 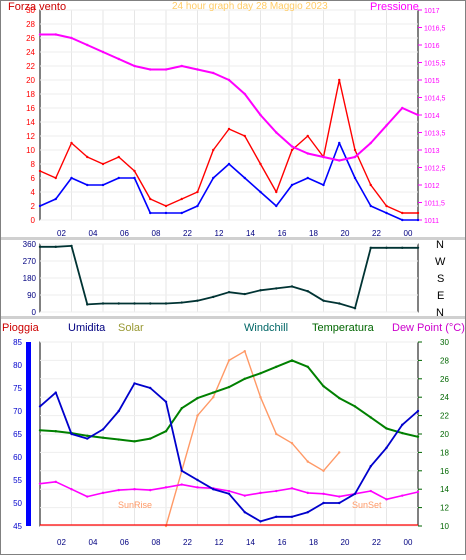 I want to click on x-tick-label: 08, so click(x=156, y=233).